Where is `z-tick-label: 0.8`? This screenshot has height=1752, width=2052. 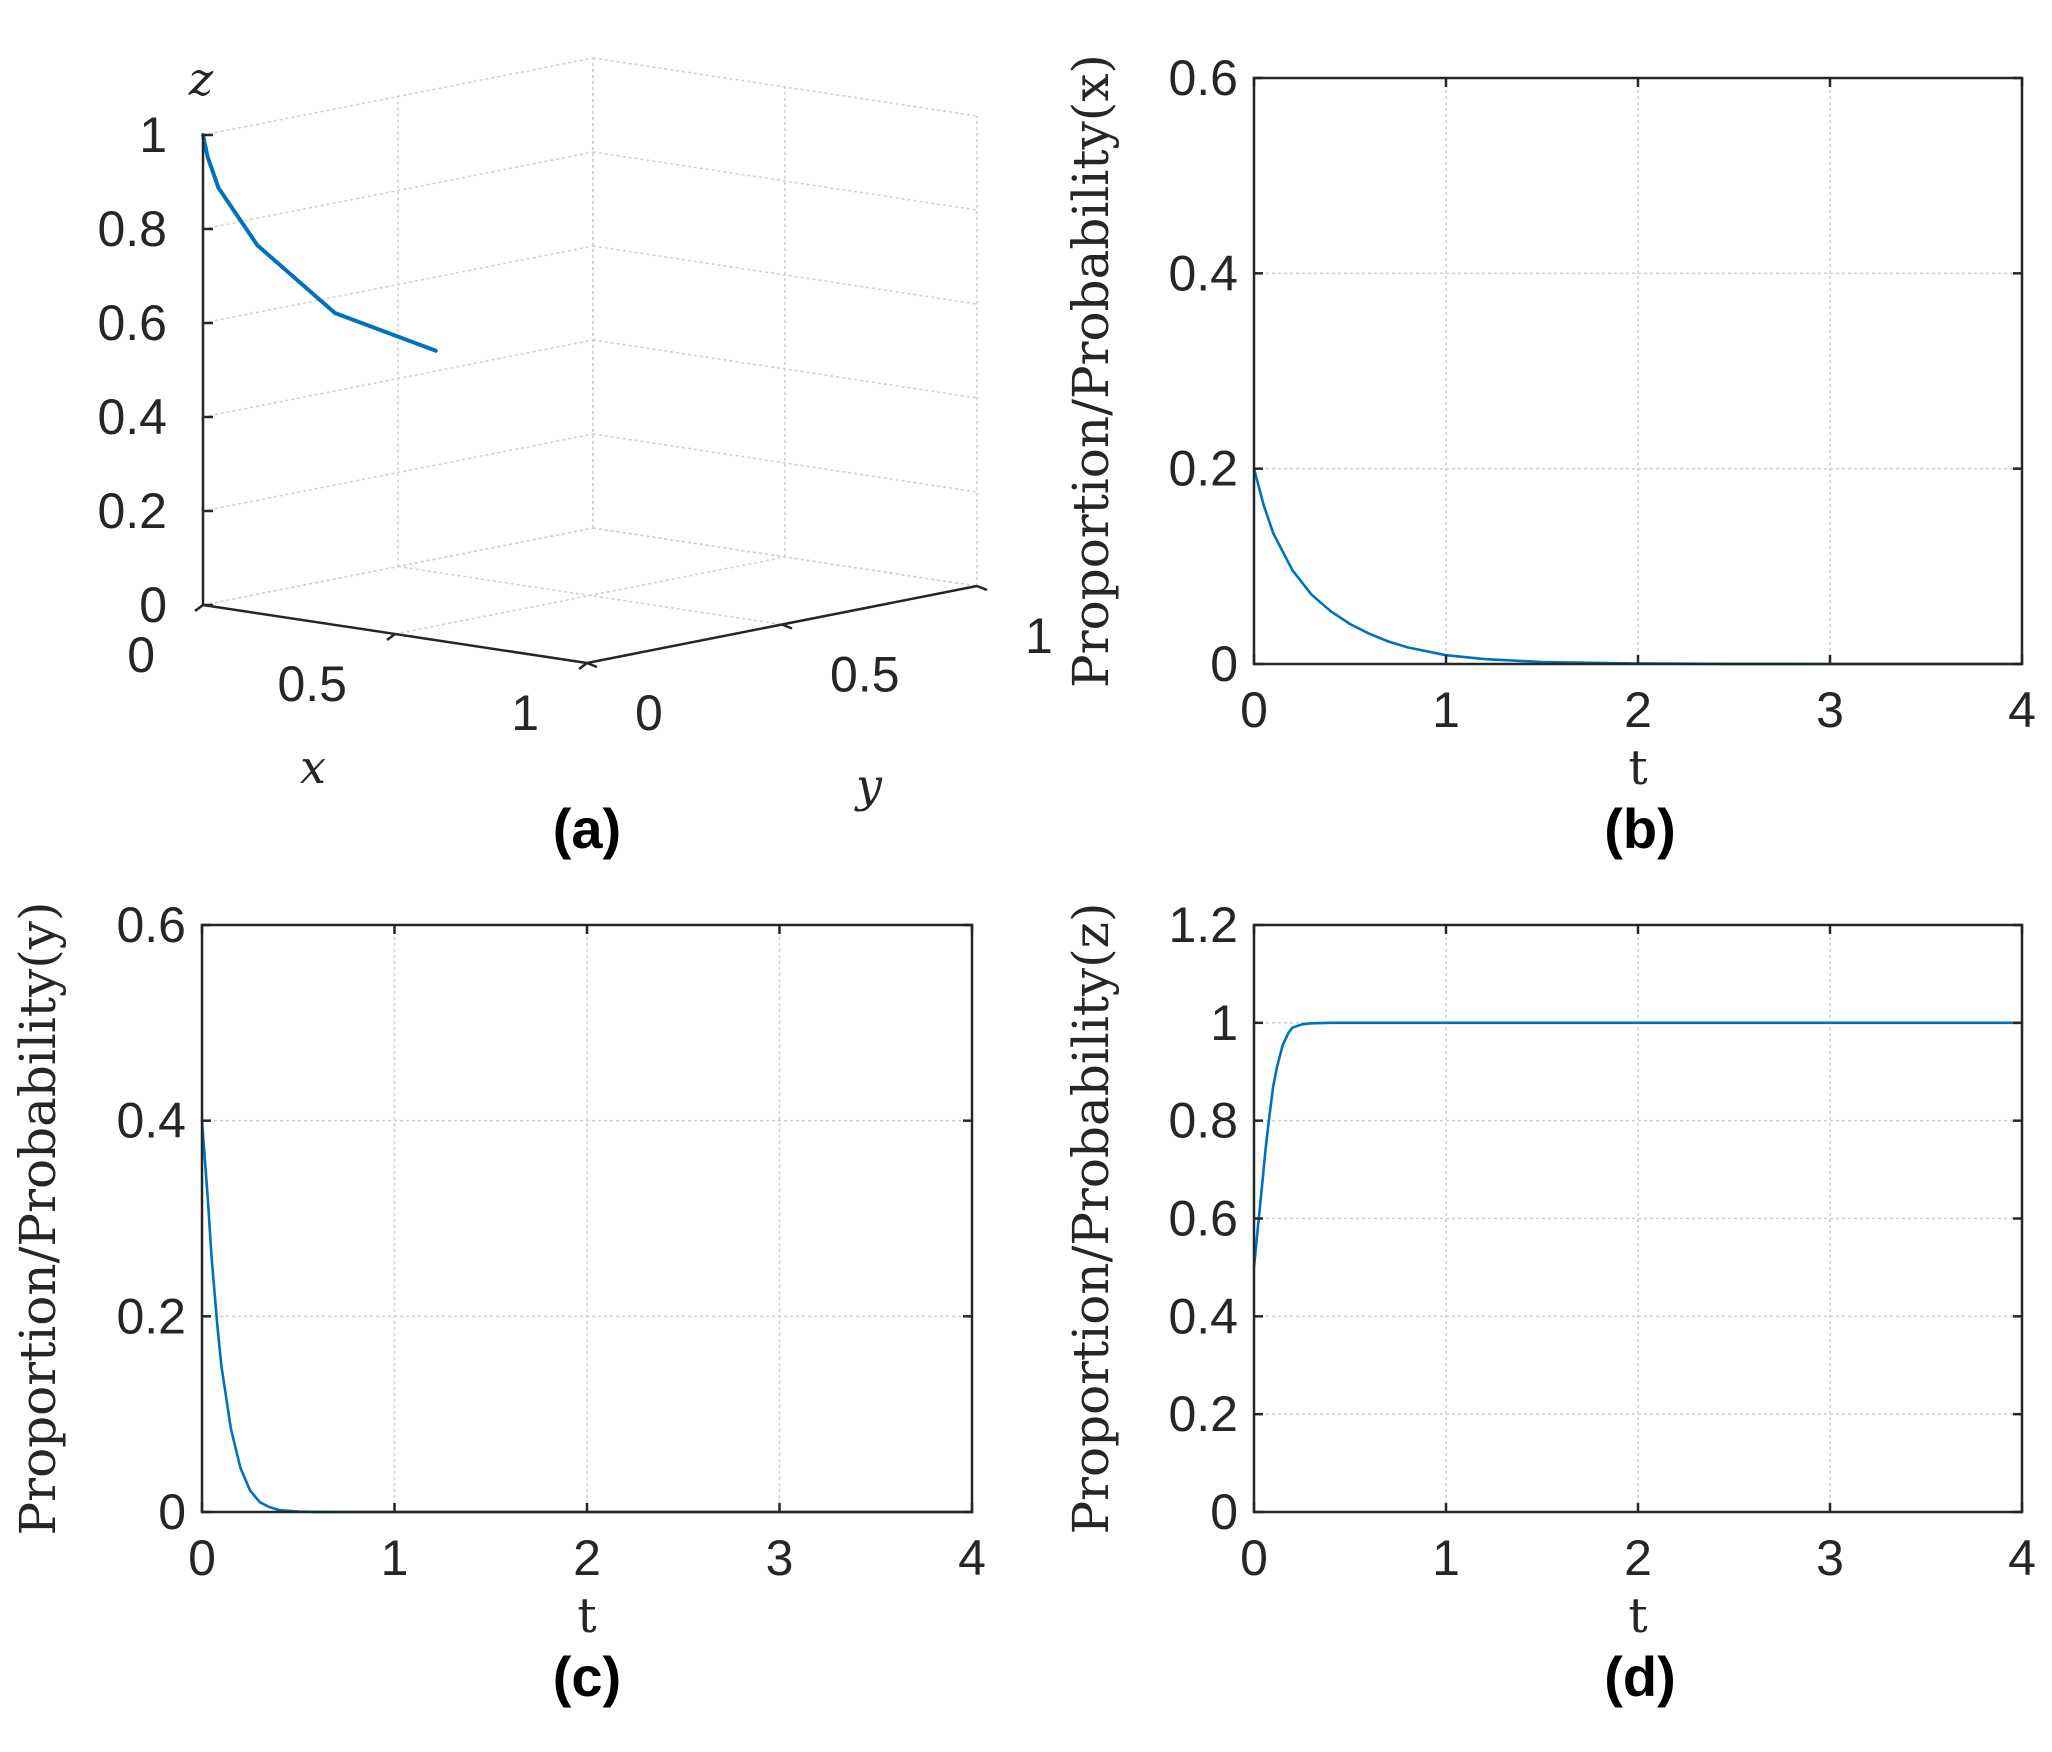
z-tick-label: 0.8 is located at coordinates (132, 229).